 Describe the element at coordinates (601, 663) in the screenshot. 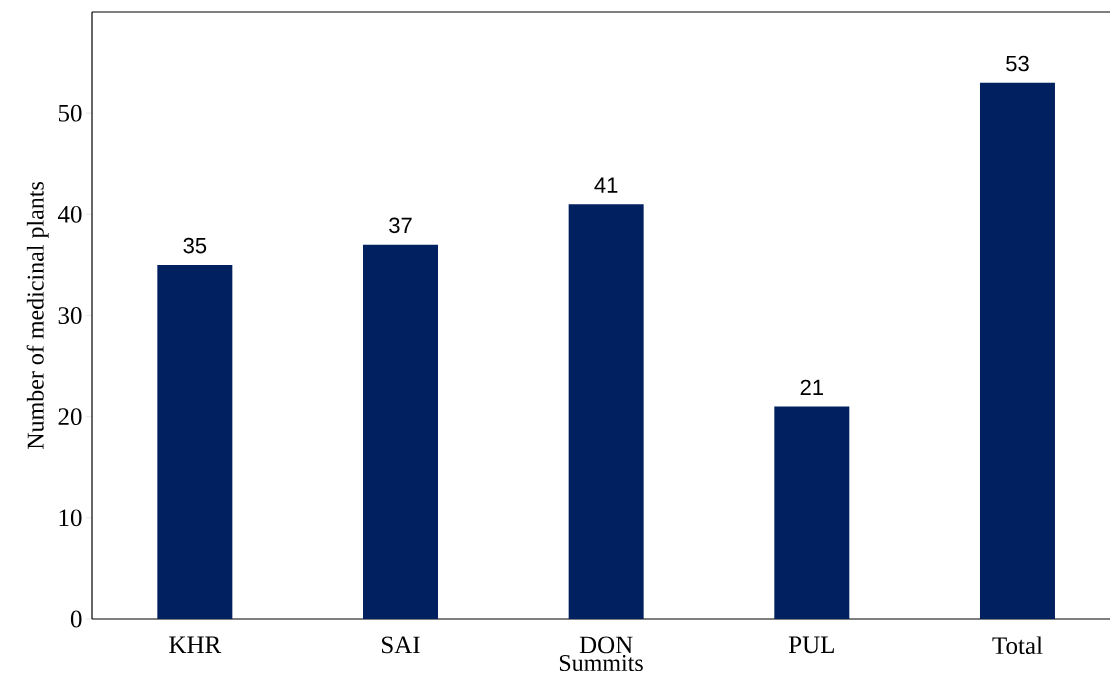

I see `x-axis-title: Summits` at that location.